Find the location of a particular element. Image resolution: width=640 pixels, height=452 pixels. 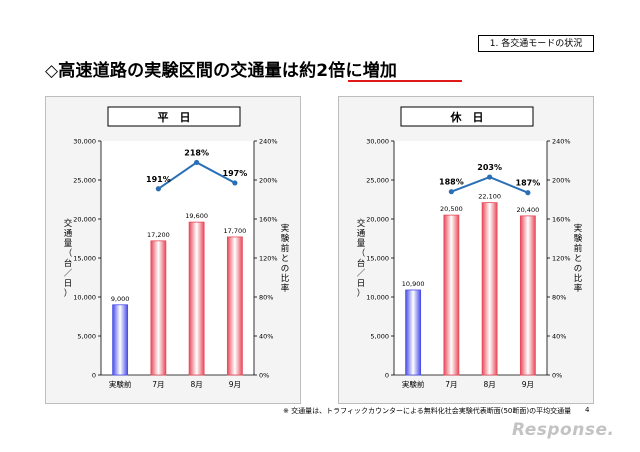

bar-value-label: 19,600 is located at coordinates (196, 216).